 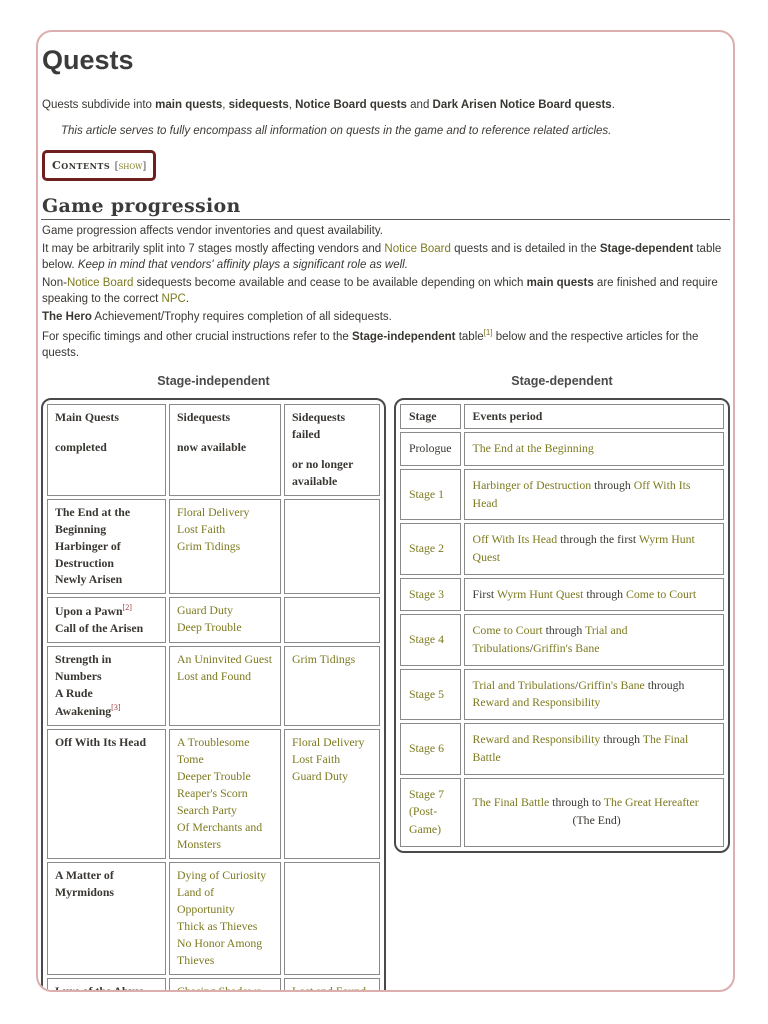 I want to click on quest-link: Land of Opportunity, so click(x=206, y=901).